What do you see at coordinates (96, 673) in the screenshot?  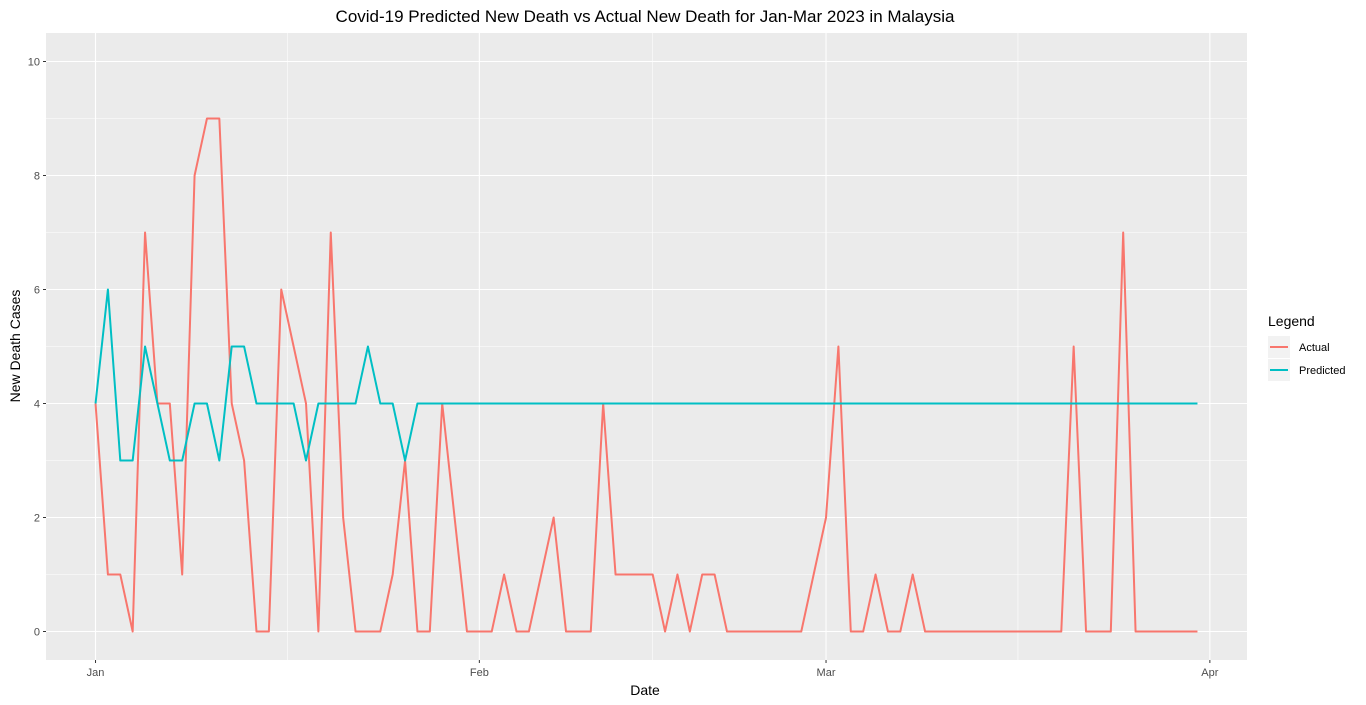 I see `x-tick-label: Jan` at bounding box center [96, 673].